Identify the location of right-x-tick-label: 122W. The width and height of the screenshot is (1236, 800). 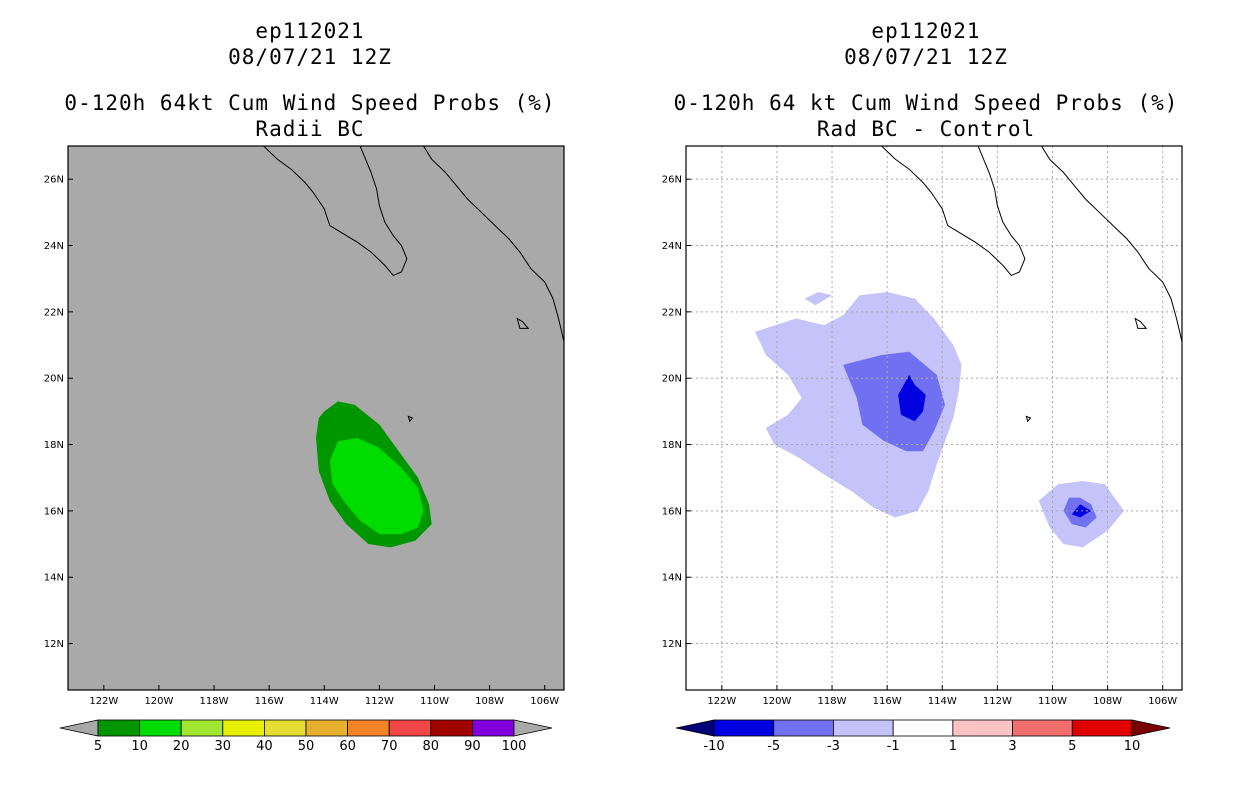
(721, 701).